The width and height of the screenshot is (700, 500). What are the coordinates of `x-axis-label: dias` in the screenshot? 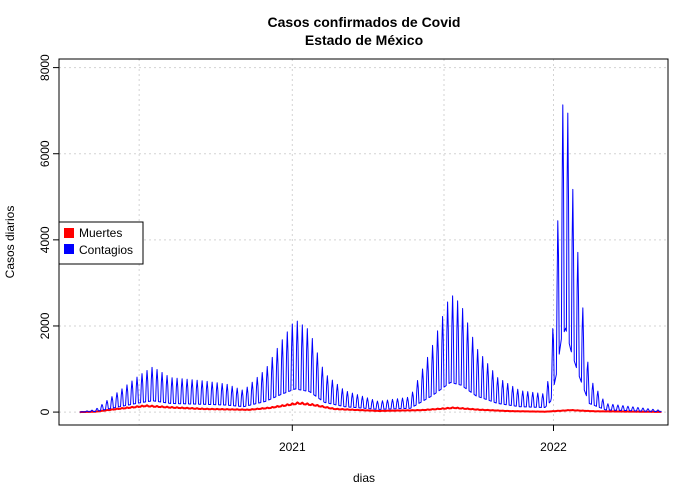 It's located at (364, 478).